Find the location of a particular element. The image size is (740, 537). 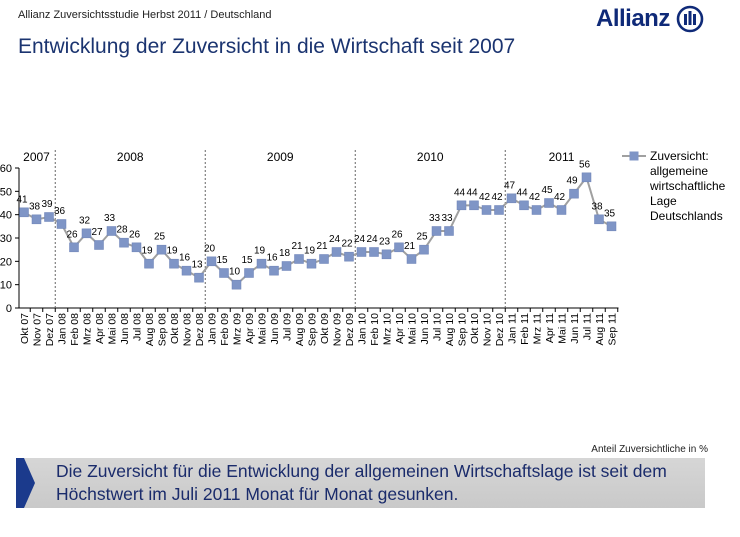

data-label: 13 is located at coordinates (197, 265).